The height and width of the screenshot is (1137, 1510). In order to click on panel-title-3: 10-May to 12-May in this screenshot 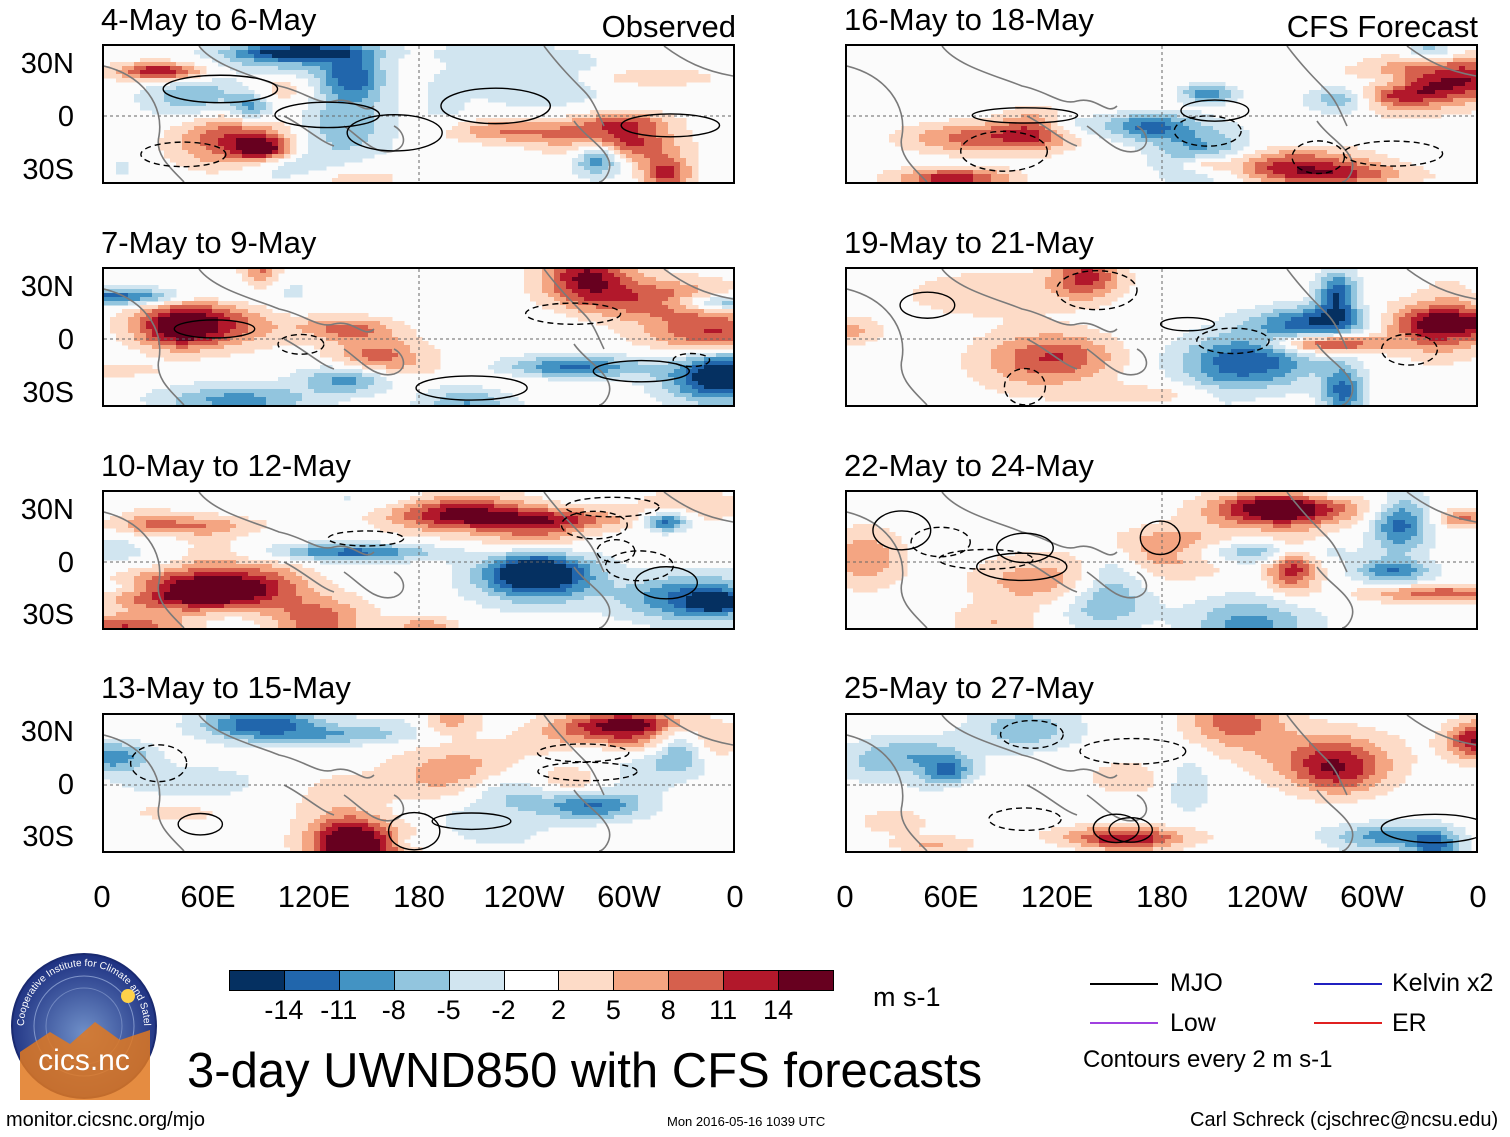, I will do `click(226, 465)`.